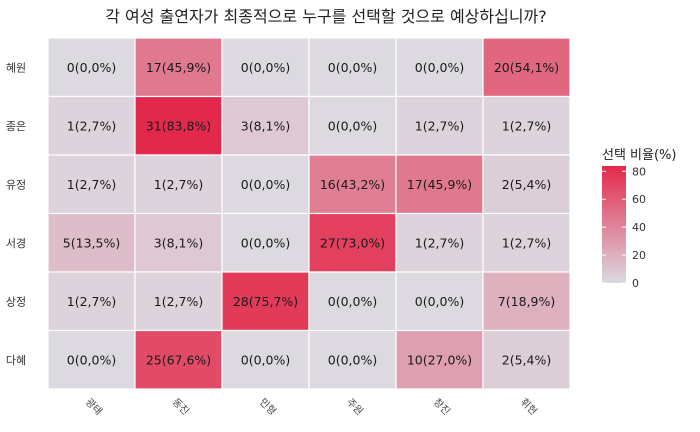  What do you see at coordinates (16, 243) in the screenshot?
I see `y-tick-label: 서경` at bounding box center [16, 243].